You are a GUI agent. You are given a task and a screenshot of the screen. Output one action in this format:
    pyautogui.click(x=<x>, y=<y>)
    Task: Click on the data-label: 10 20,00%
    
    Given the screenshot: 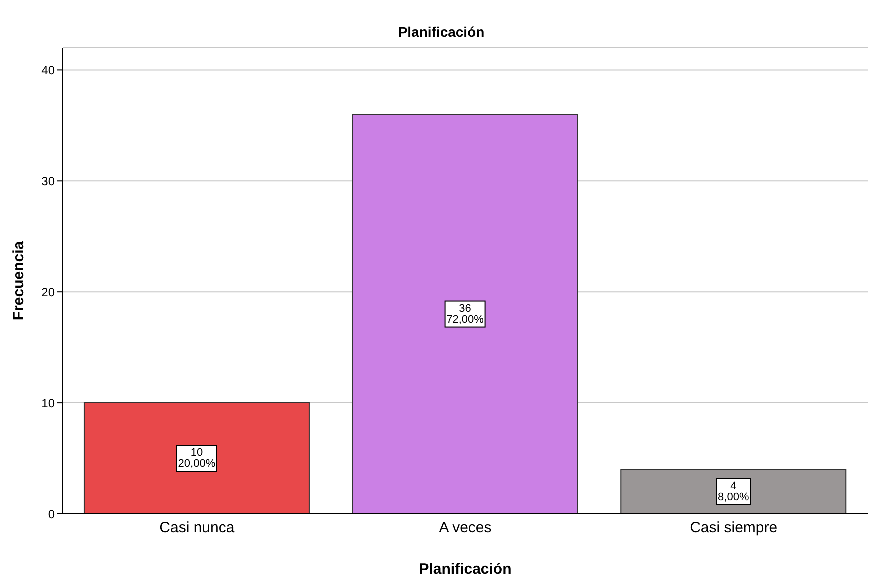 What is the action you would take?
    pyautogui.click(x=197, y=458)
    